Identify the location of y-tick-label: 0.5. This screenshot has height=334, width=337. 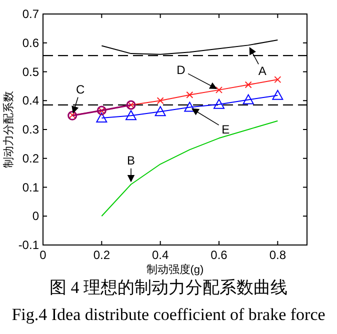
(31, 71).